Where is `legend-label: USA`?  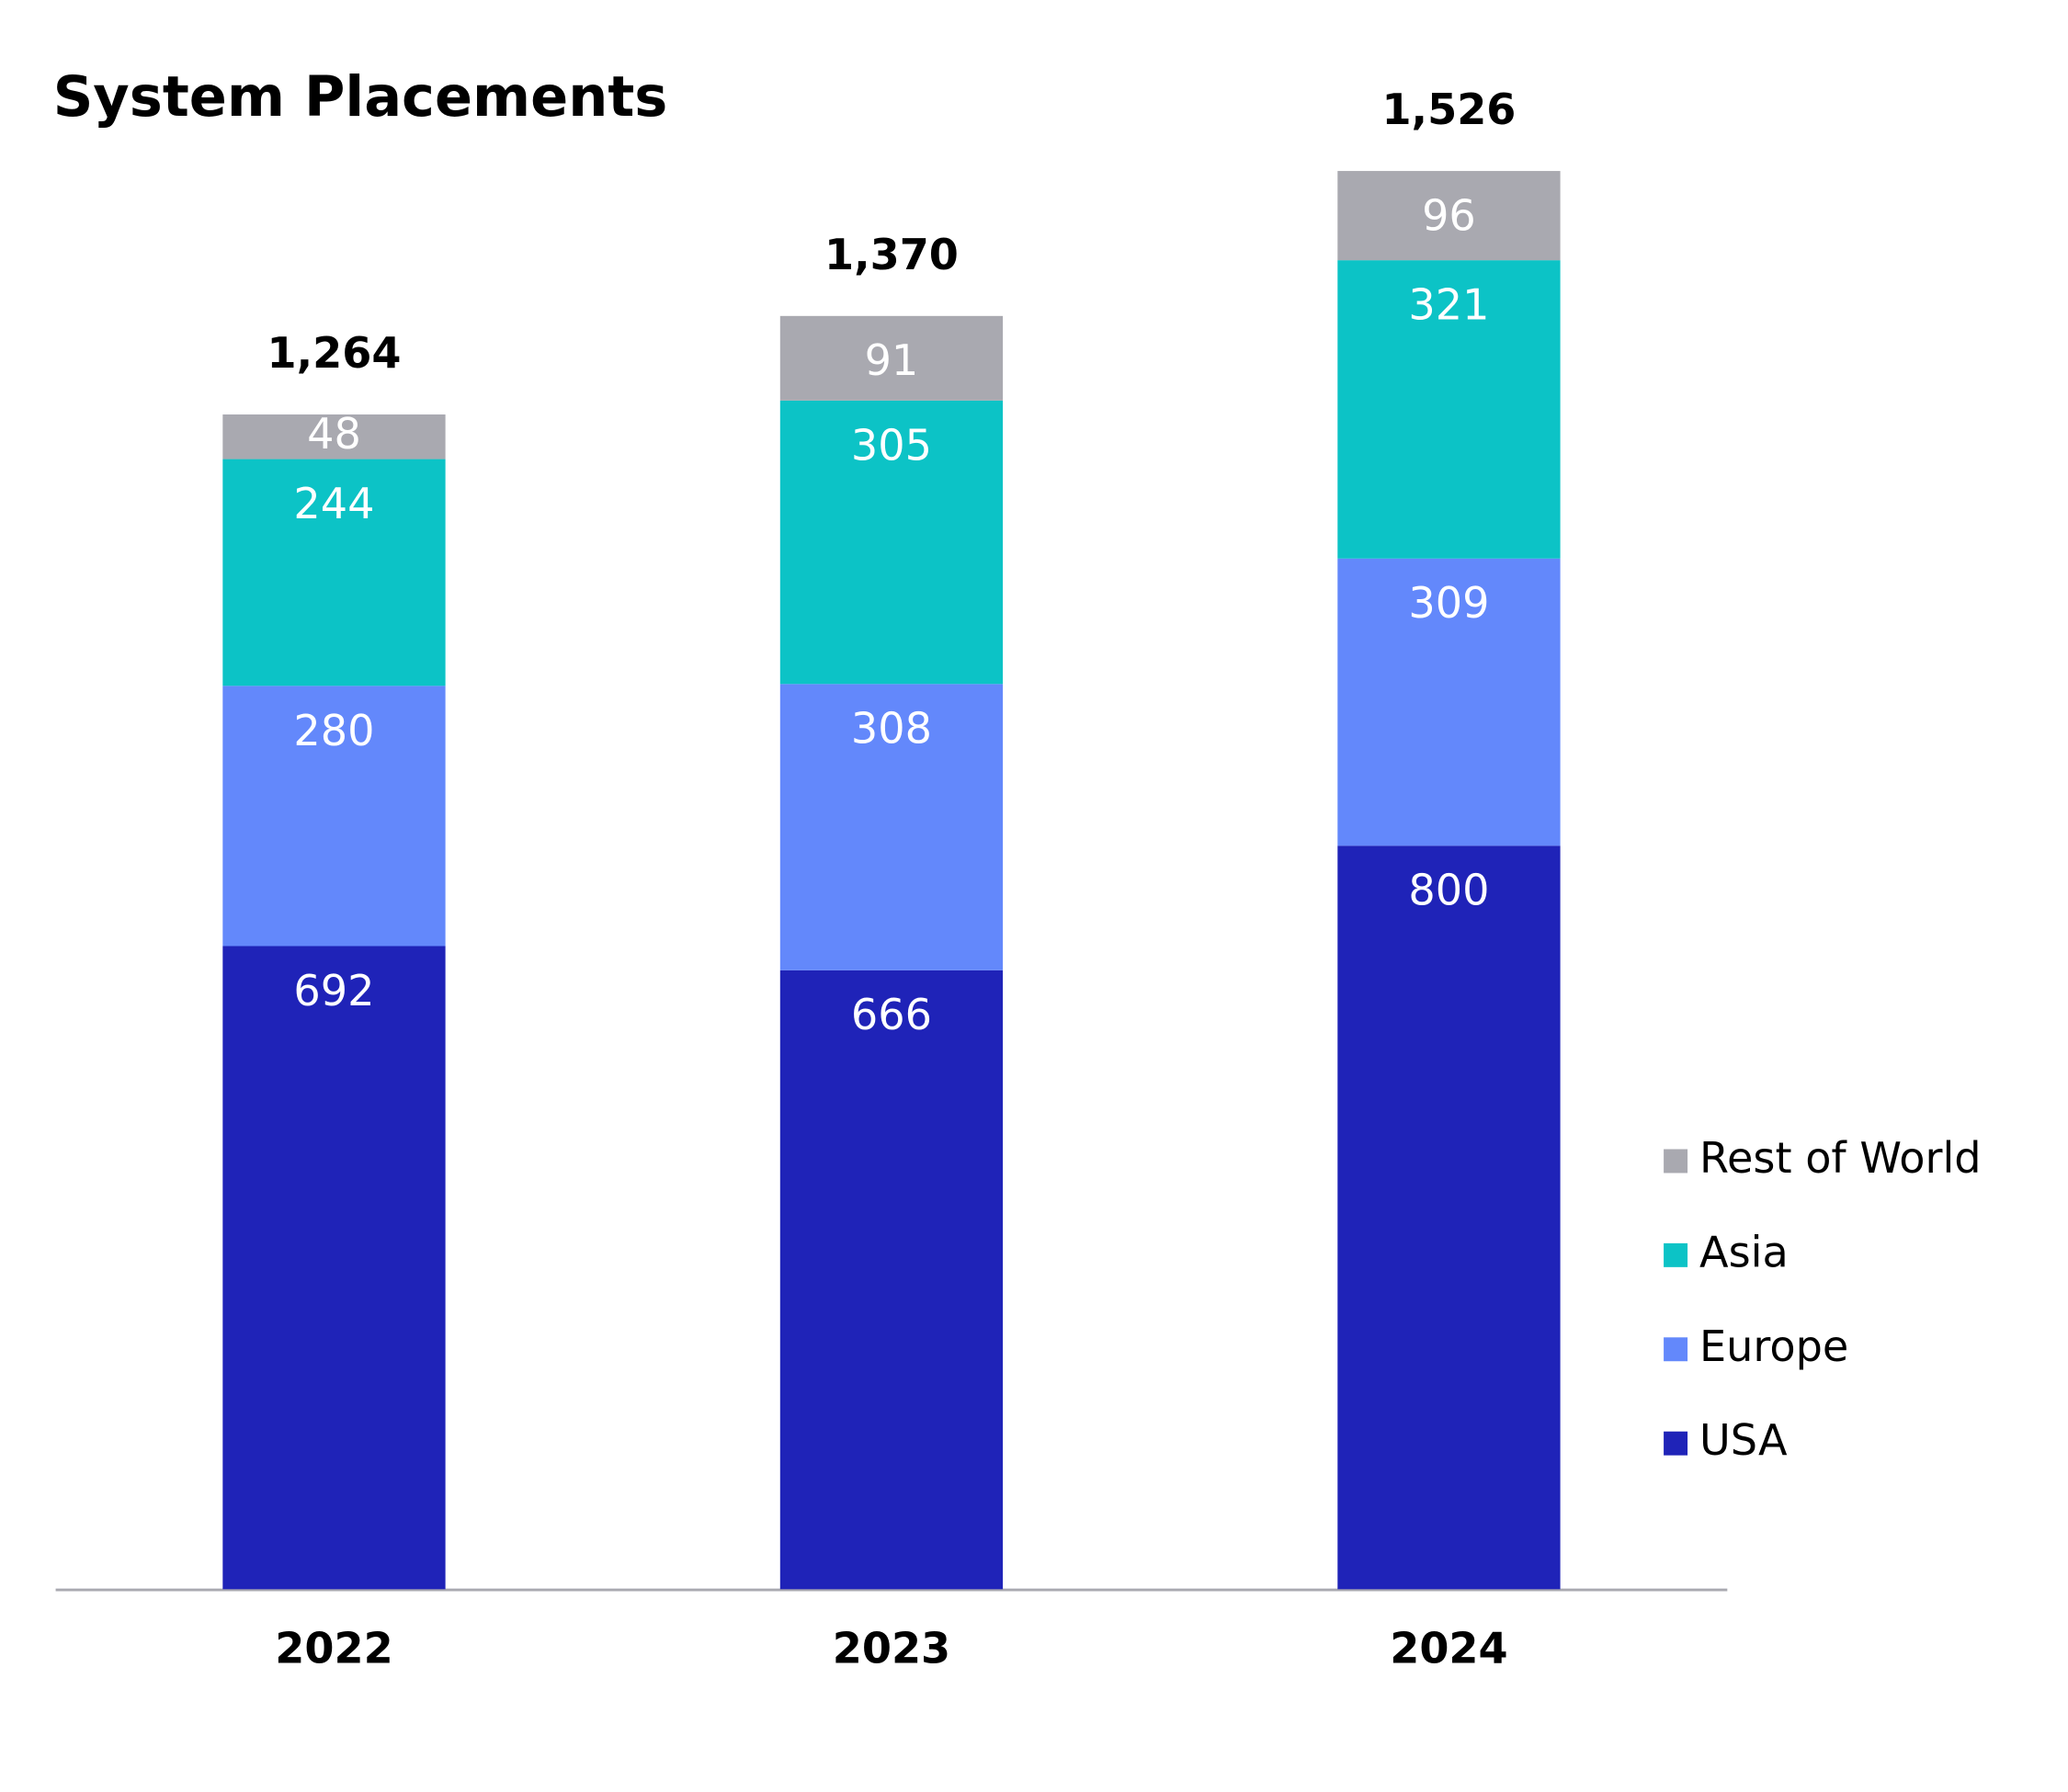 legend-label: USA is located at coordinates (1743, 1440).